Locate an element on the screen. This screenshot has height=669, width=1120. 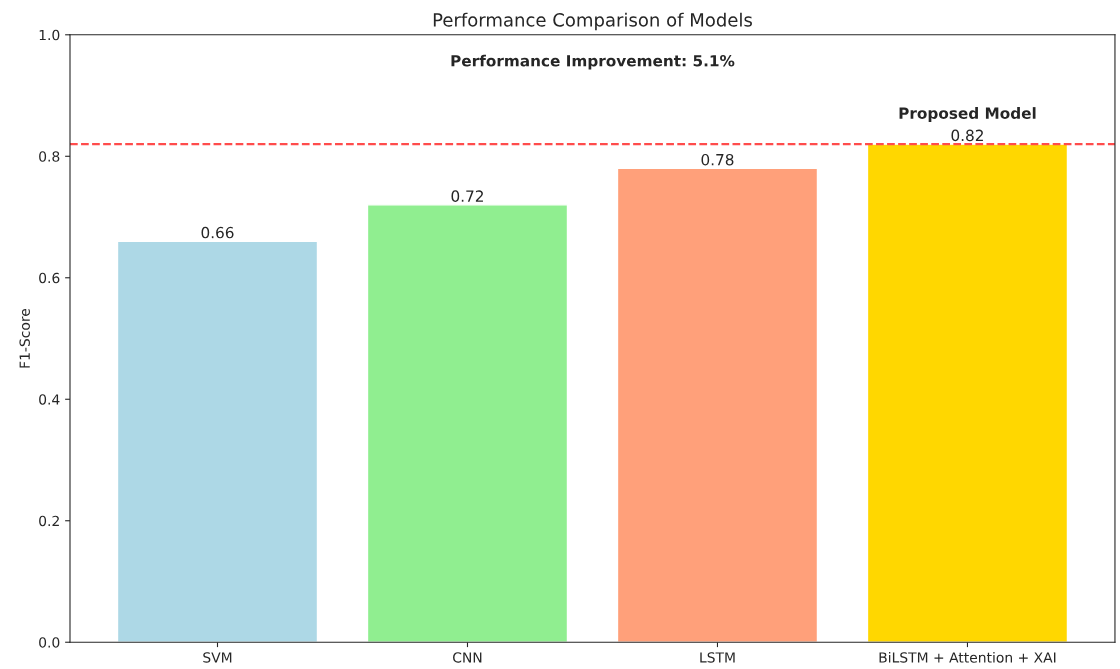
y-tick-label: 0.8 is located at coordinates (49, 156).